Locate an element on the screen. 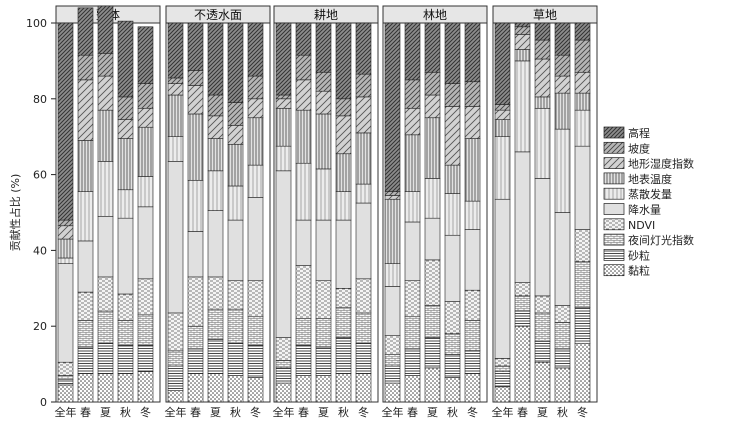 Image resolution: width=733 pixels, height=427 pixels. legend-label: 高程 is located at coordinates (639, 133).